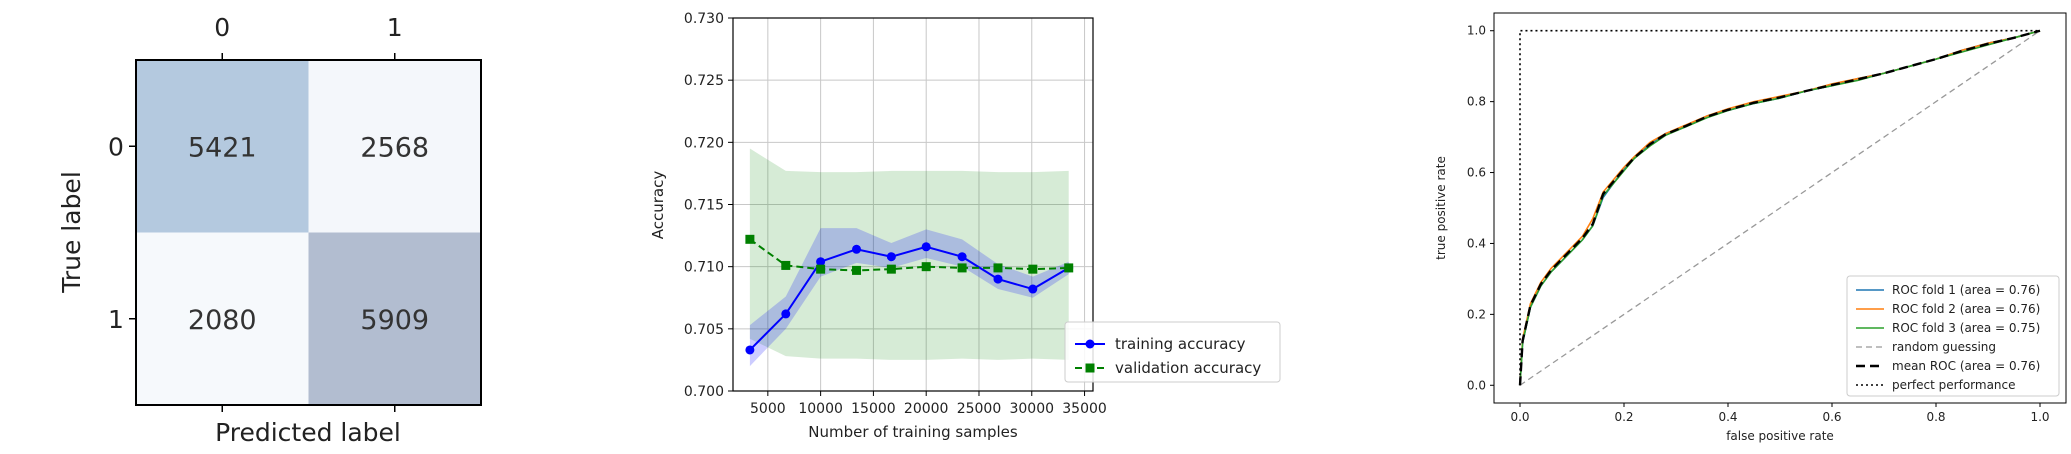 This screenshot has width=2071, height=454. What do you see at coordinates (820, 409) in the screenshot?
I see `x-tick-label: 10000` at bounding box center [820, 409].